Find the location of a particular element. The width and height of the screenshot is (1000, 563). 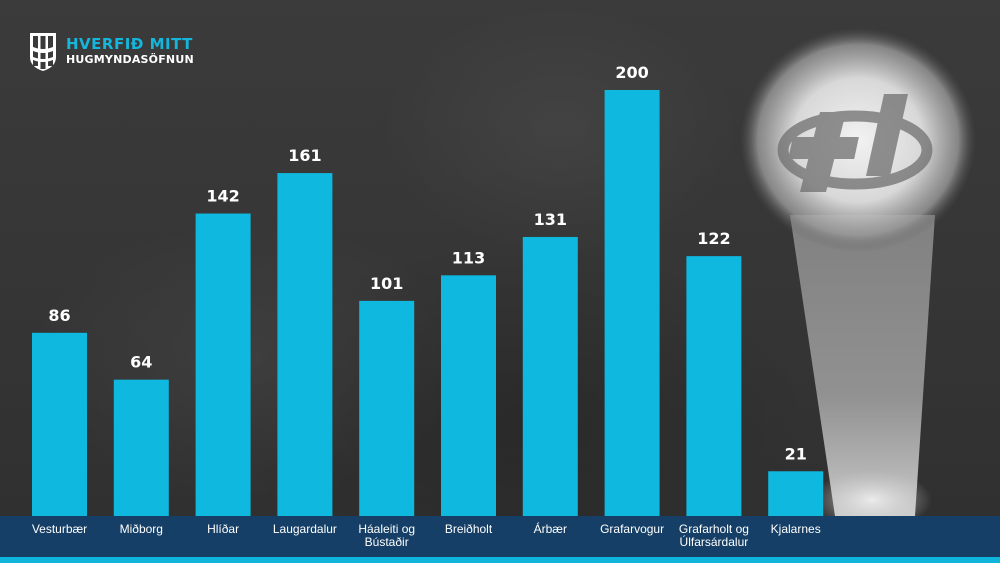

value-label: 86 is located at coordinates (59, 315).